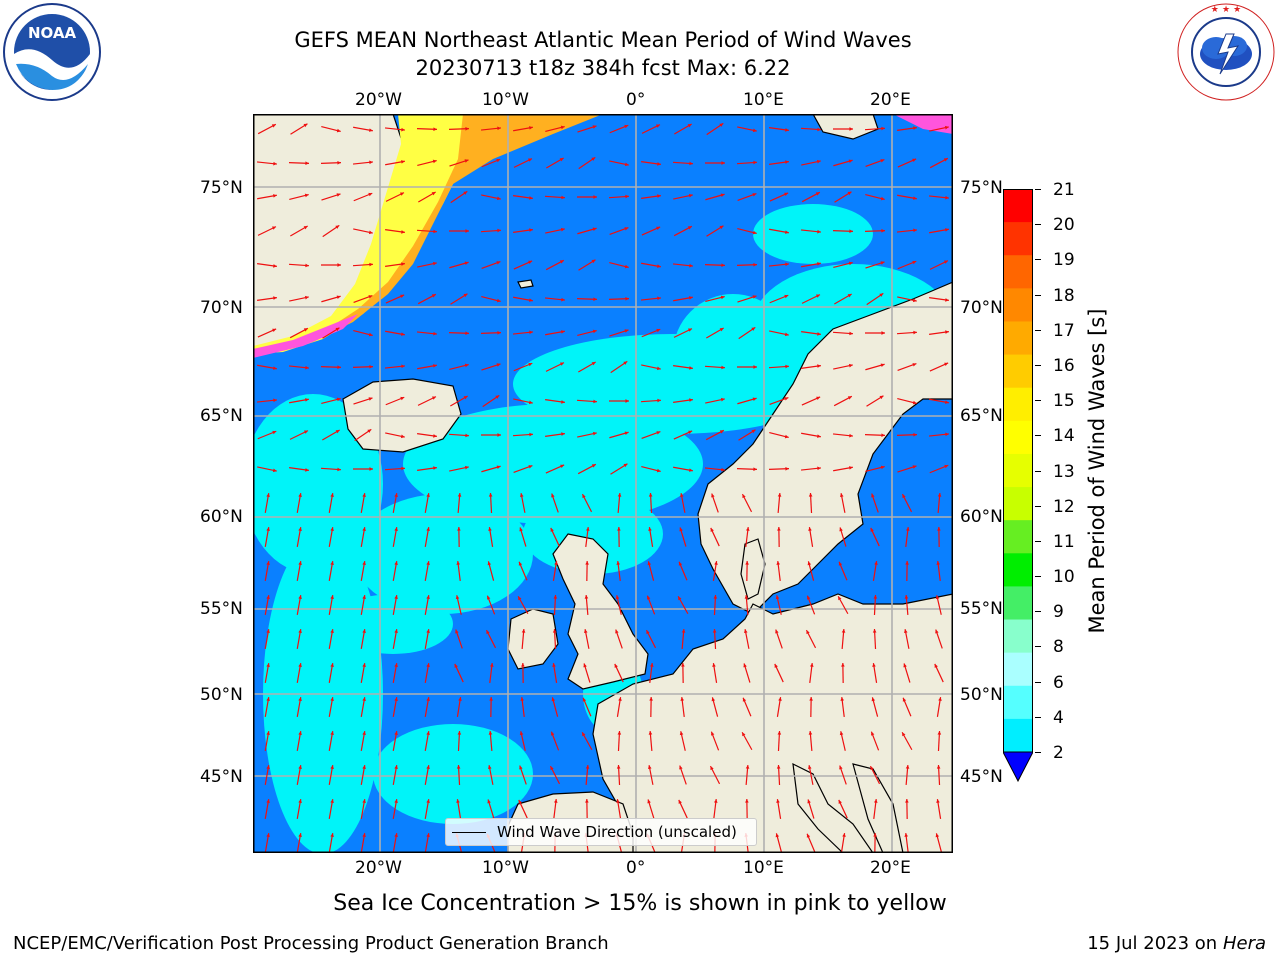 Image resolution: width=1280 pixels, height=960 pixels. I want to click on lat-label-right-70n: 70°N, so click(981, 308).